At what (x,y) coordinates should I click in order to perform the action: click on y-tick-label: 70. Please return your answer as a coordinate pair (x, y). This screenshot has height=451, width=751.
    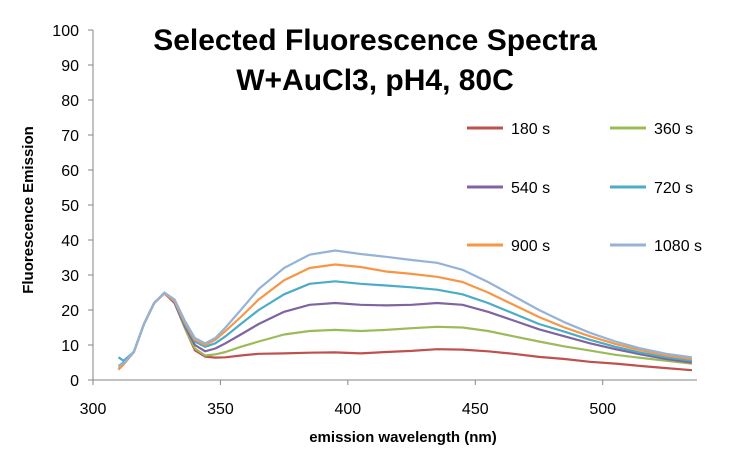
    Looking at the image, I should click on (70, 136).